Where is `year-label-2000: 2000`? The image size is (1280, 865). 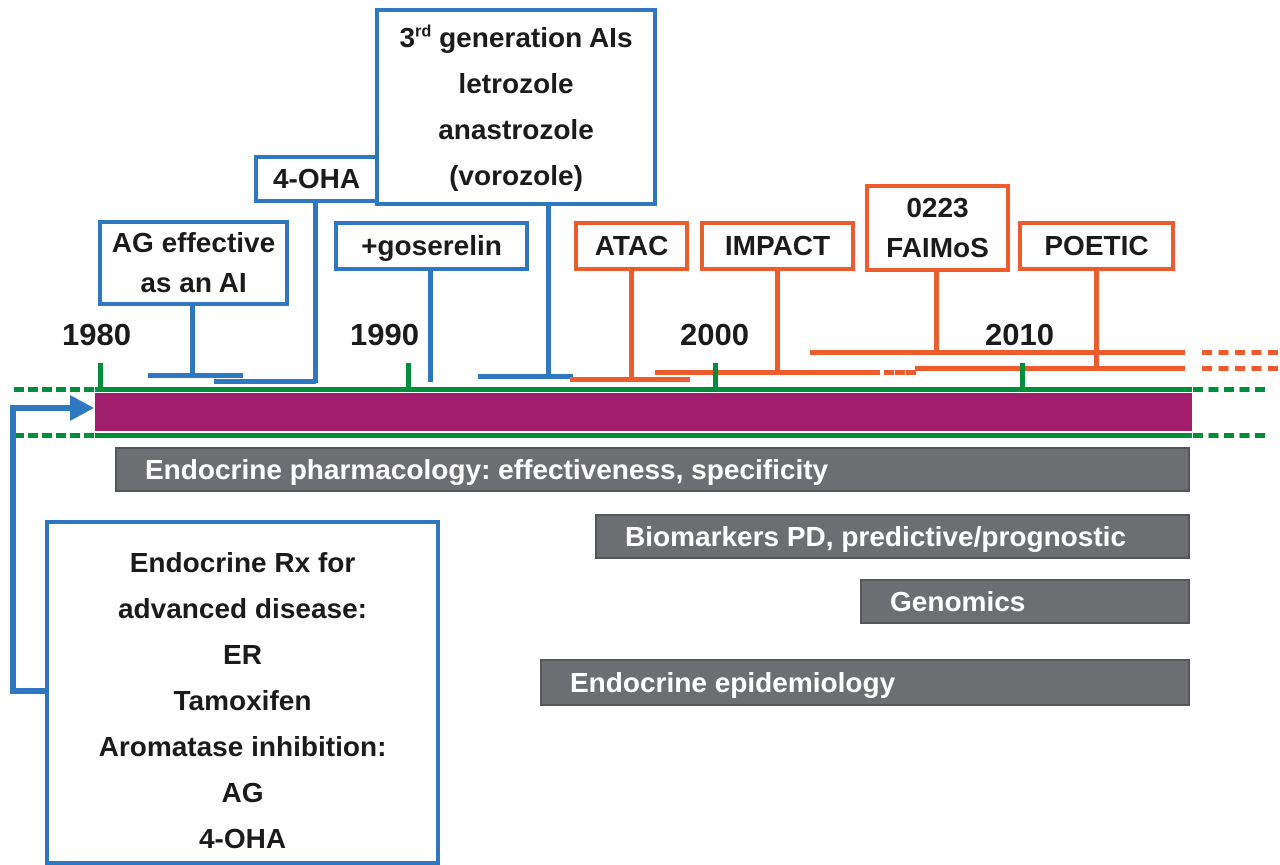 year-label-2000: 2000 is located at coordinates (714, 334).